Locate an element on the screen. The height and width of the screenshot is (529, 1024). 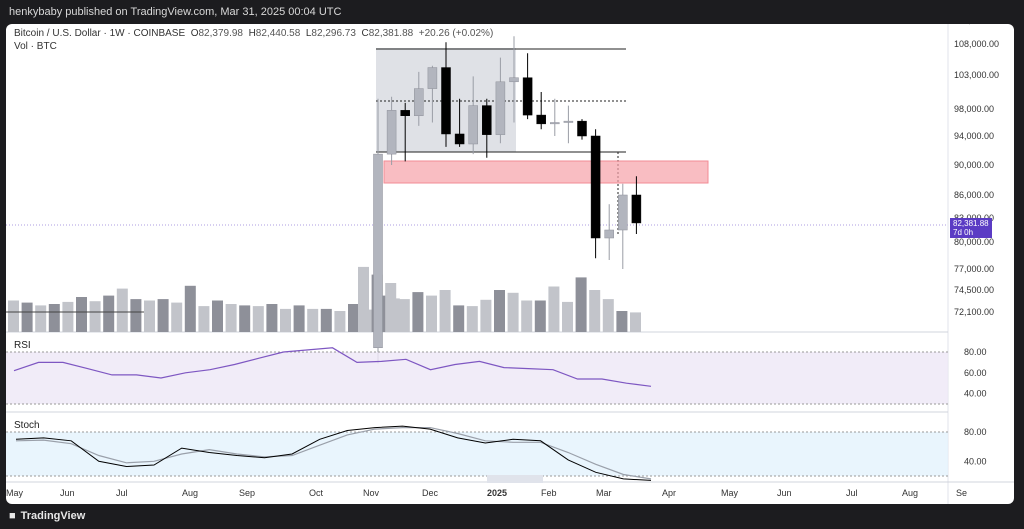
volume-legend: Vol · BTC is located at coordinates (35, 46).